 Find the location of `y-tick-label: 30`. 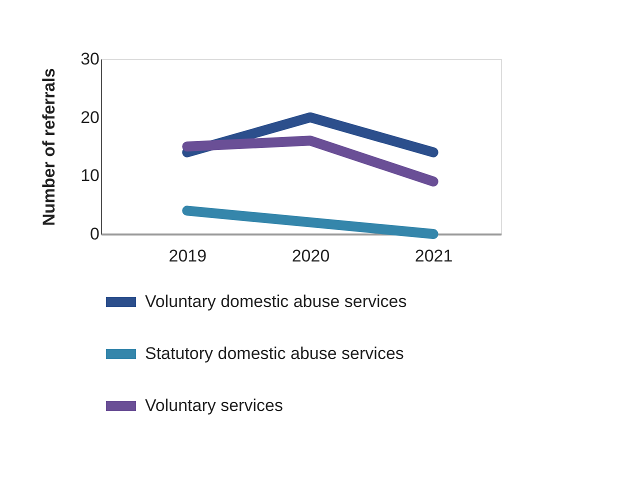

y-tick-label: 30 is located at coordinates (90, 59).